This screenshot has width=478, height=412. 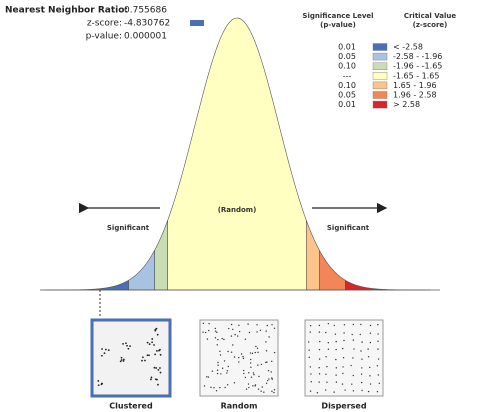 I want to click on legend-p: 0.05, so click(x=347, y=95).